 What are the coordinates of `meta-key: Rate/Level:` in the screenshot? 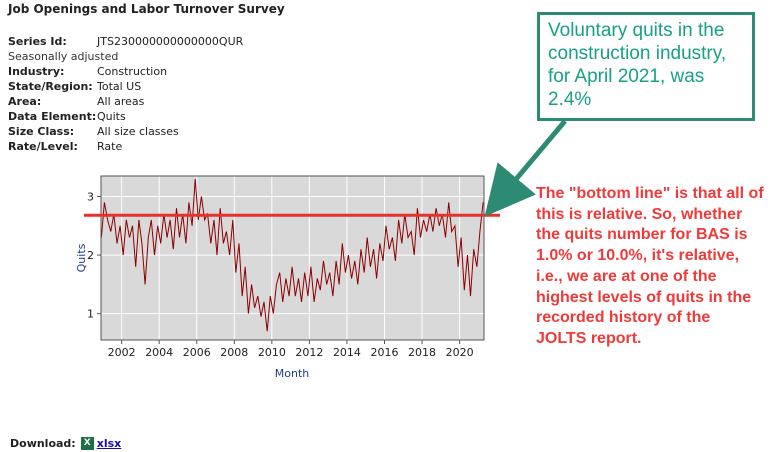 It's located at (43, 146).